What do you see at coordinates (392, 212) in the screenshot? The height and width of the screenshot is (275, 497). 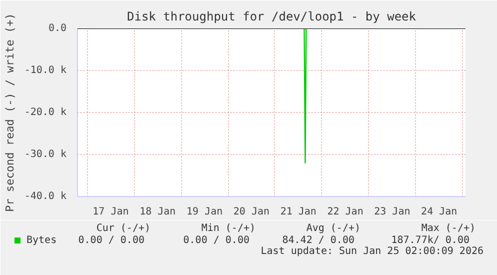 I see `x-tick-label: 23 Jan` at bounding box center [392, 212].